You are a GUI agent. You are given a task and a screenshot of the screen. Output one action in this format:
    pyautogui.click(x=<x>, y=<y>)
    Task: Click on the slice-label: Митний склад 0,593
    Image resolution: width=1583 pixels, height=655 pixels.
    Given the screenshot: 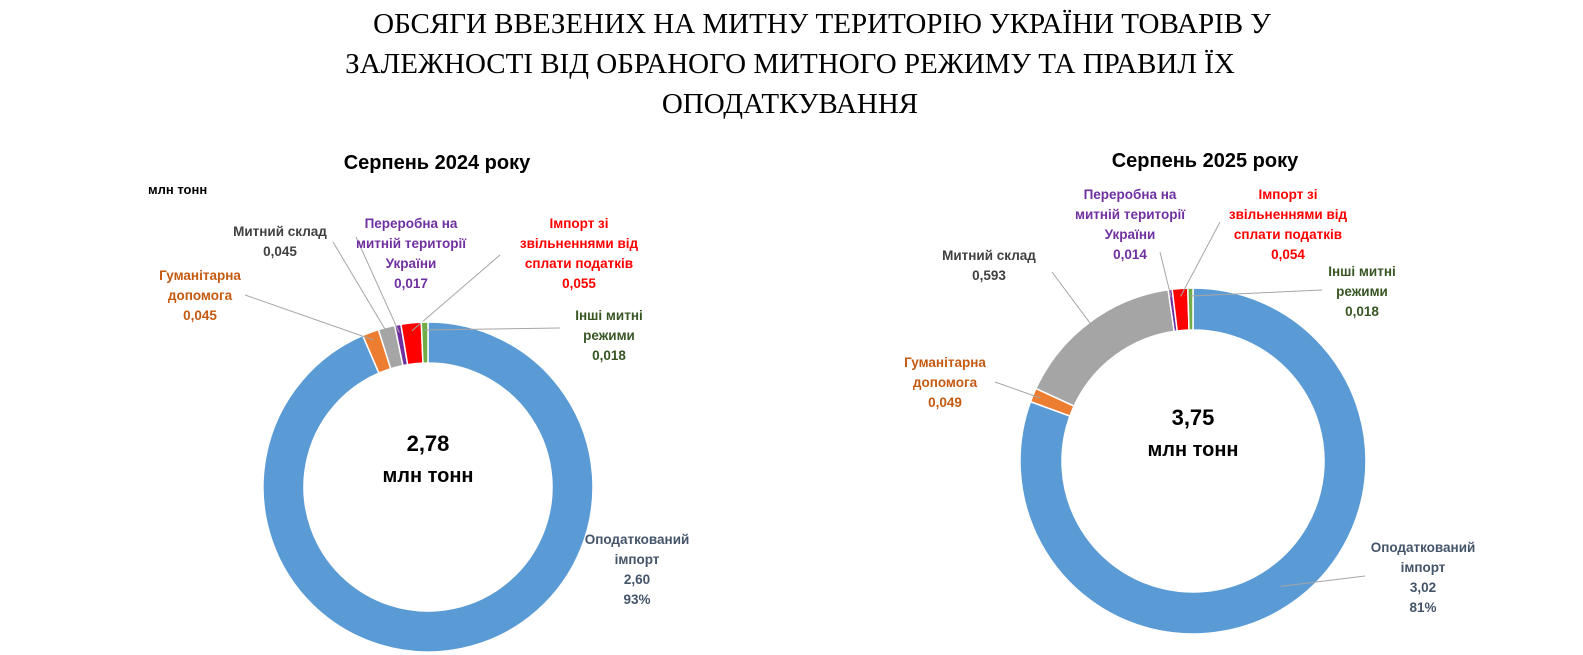 What is the action you would take?
    pyautogui.click(x=989, y=266)
    